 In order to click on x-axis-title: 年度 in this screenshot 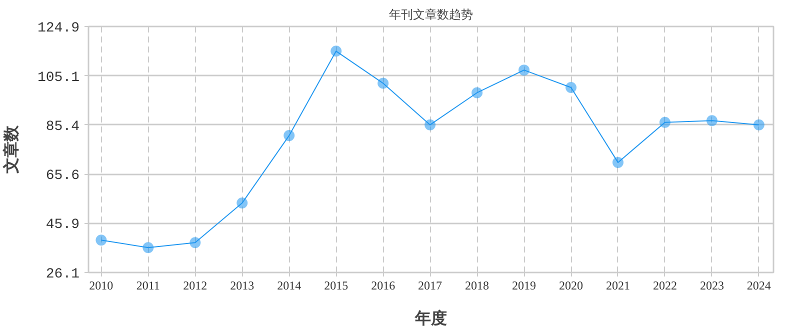, I will do `click(430, 318)`.